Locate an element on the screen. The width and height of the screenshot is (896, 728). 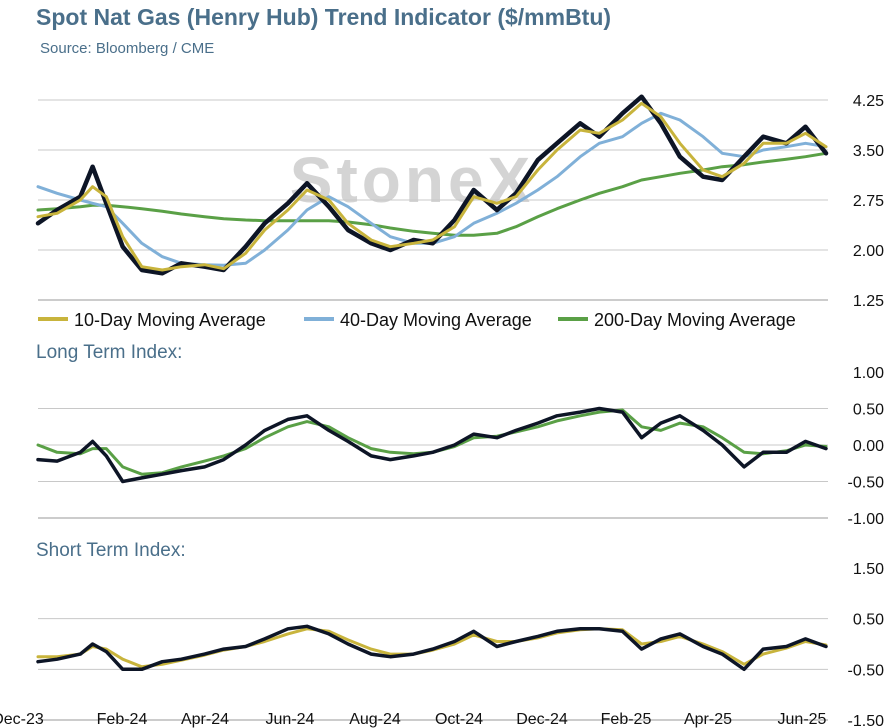
xtick-5: Oct-24 is located at coordinates (459, 719).